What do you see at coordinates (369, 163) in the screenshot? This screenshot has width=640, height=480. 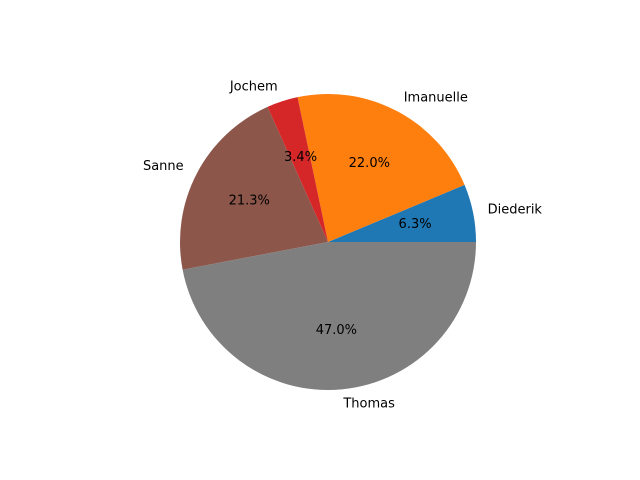 I see `percent-label-imanuelle: 22.0%` at bounding box center [369, 163].